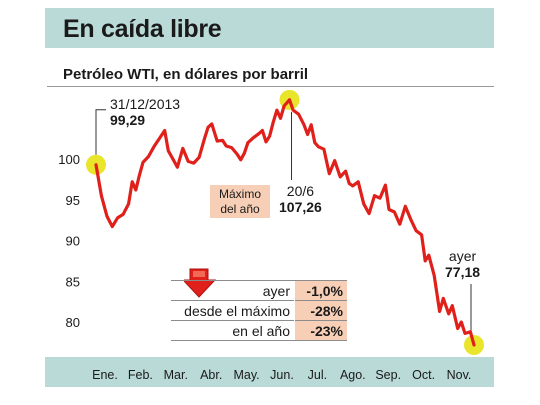 This screenshot has height=405, width=540. Describe the element at coordinates (239, 194) in the screenshot. I see `max-label-line1: Máximo` at that location.